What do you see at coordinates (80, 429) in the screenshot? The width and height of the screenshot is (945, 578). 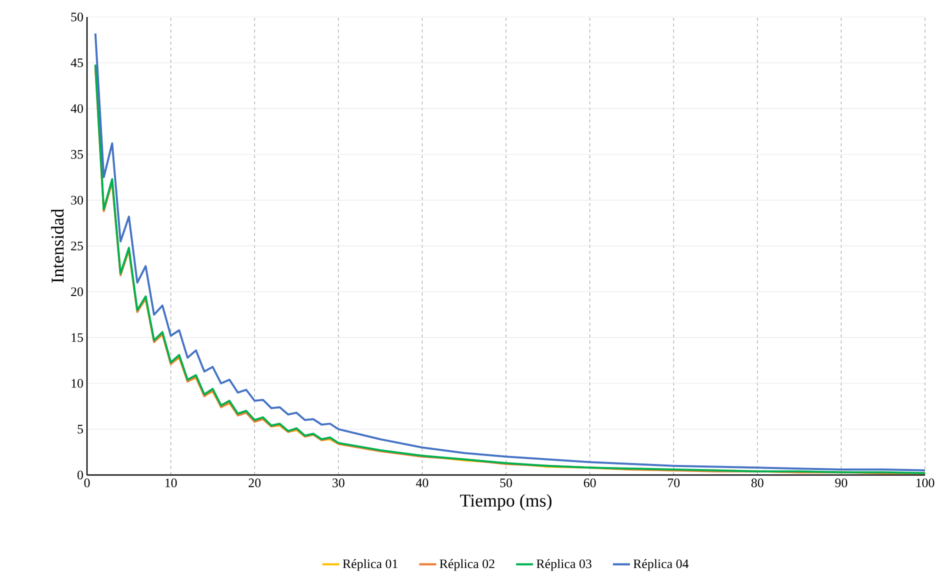 I see `y-tick-label: 5` at bounding box center [80, 429].